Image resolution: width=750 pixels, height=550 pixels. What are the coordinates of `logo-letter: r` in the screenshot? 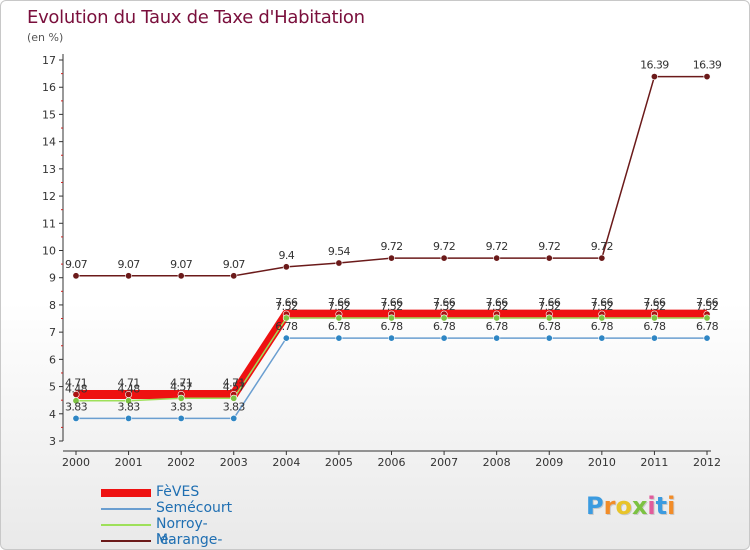 It's located at (609, 506).